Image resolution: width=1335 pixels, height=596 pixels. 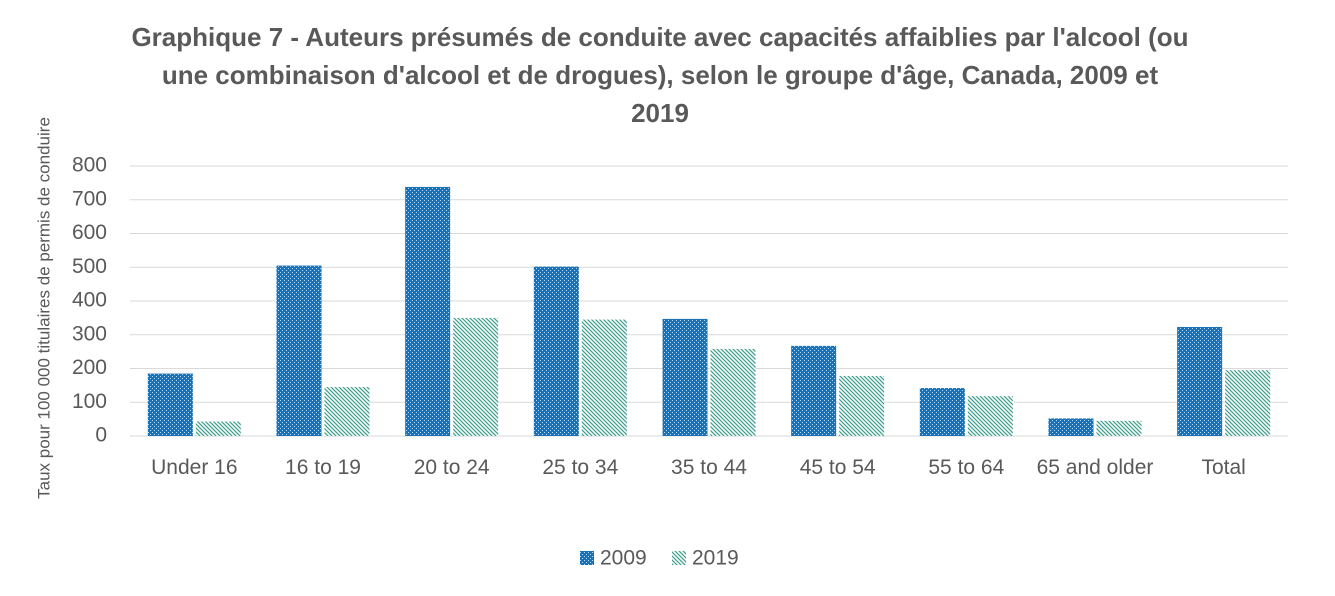 What do you see at coordinates (715, 558) in the screenshot?
I see `legend-label: 2019` at bounding box center [715, 558].